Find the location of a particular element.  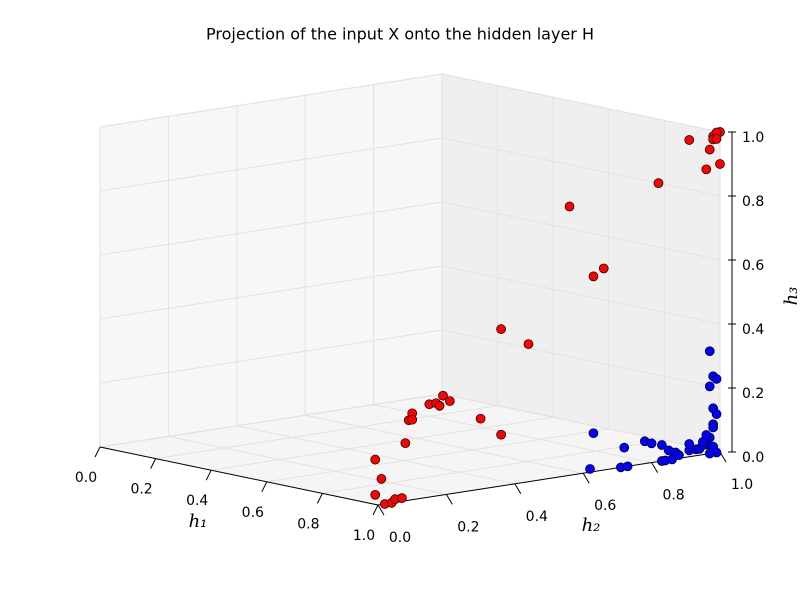

x-axis is located at coordinates (239, 476).